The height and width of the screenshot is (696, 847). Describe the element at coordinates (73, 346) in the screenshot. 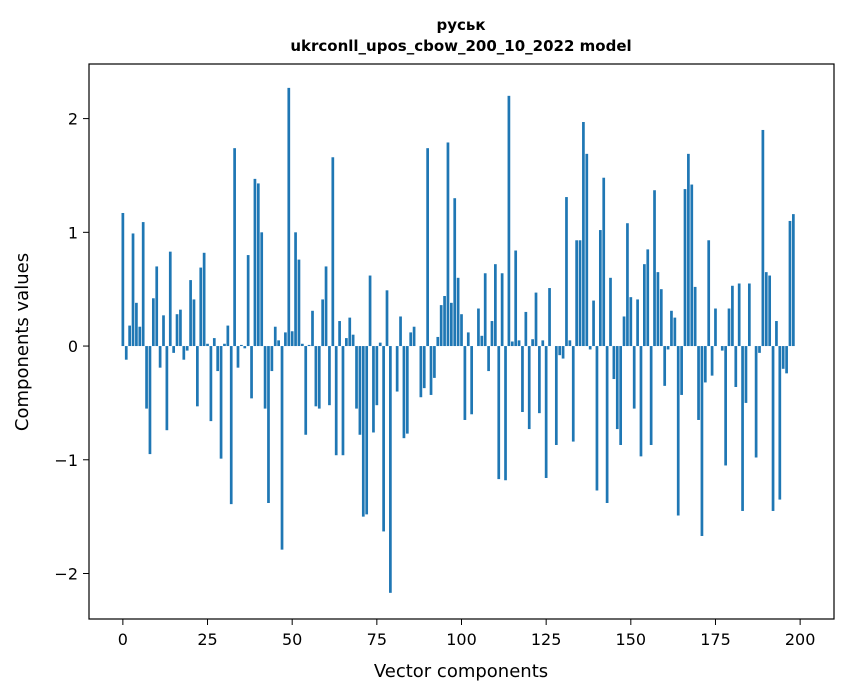

I see `y-tick-label: 0` at that location.